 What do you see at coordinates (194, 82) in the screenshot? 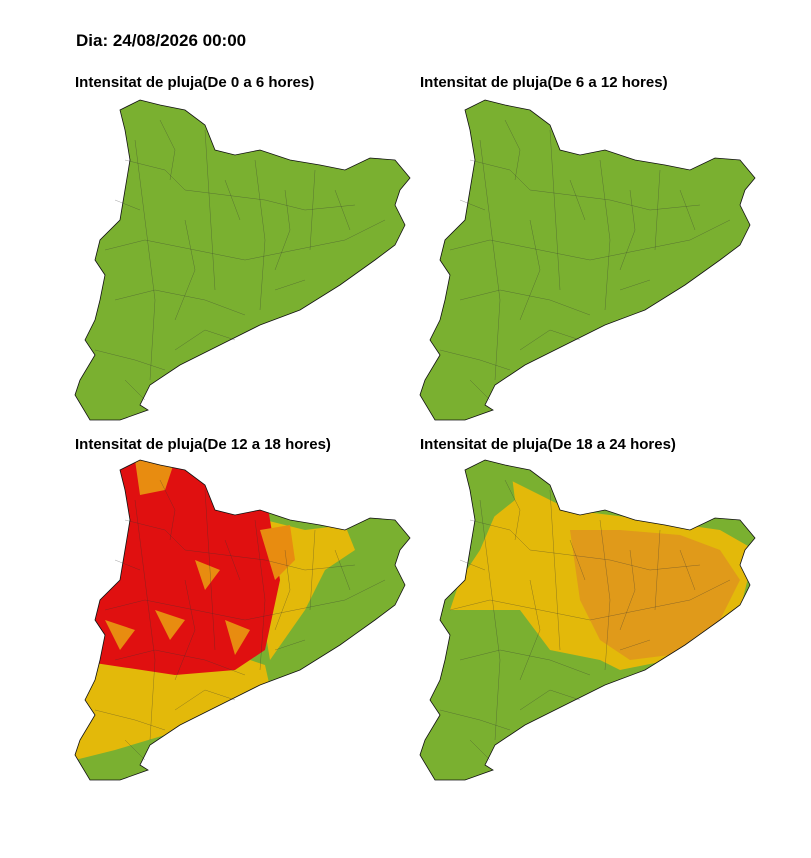
I see `panel-title: Intensitat de pluja(De 0 a 6 hores)` at bounding box center [194, 82].